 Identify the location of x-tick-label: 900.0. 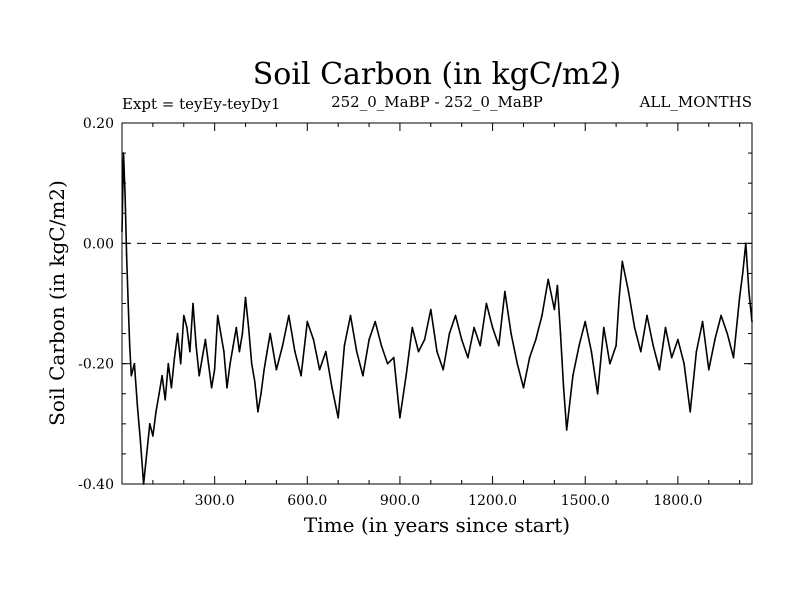
(400, 501).